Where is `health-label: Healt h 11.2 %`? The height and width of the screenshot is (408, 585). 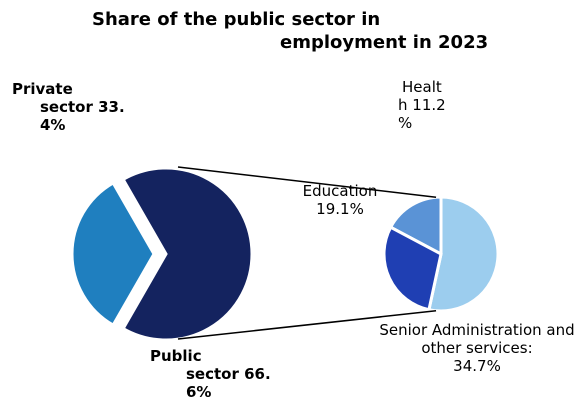 health-label: Healt h 11.2 % is located at coordinates (422, 105).